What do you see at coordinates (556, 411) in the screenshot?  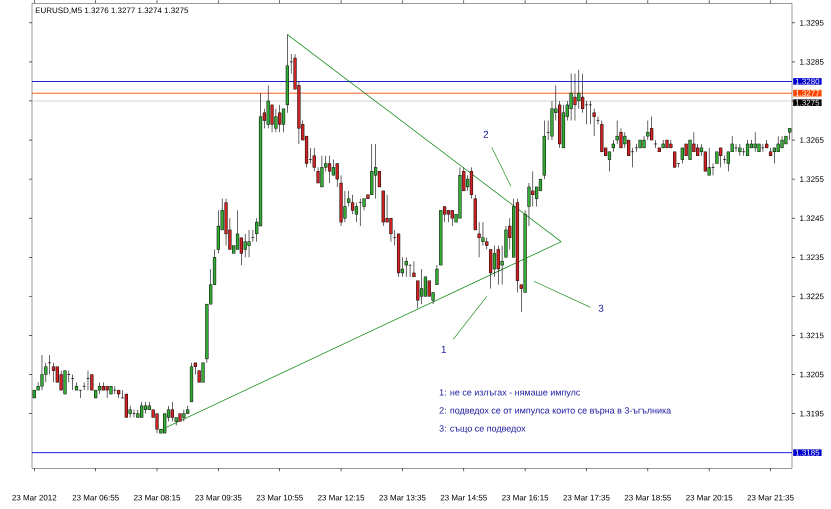 I see `annotation: 2: подведох се от импулса които се върна в 3-ъгълника` at bounding box center [556, 411].